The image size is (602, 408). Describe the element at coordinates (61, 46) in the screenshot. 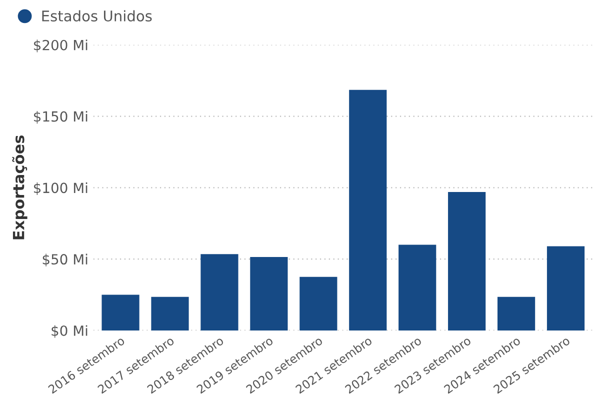

I see `y-tick-label: $200 Mi` at that location.